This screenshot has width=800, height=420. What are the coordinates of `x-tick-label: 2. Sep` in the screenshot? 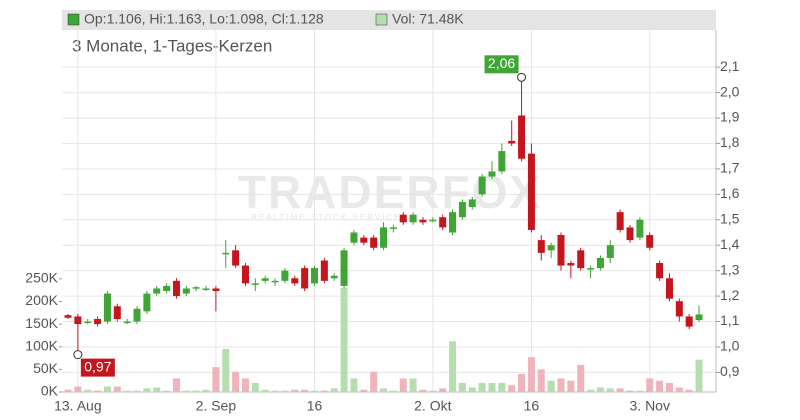 It's located at (216, 406).